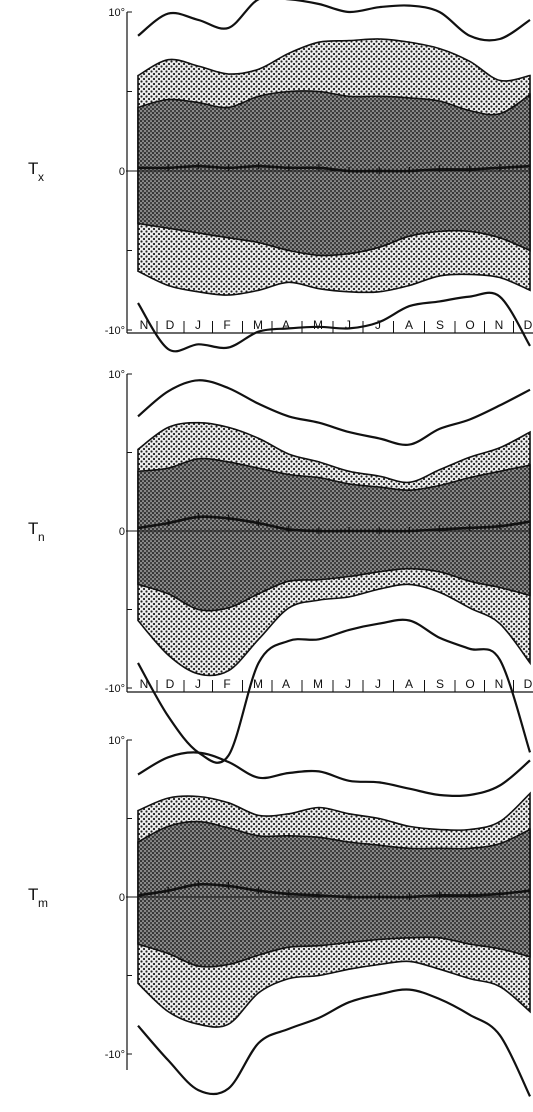  I want to click on panel-label-sub: n, so click(41, 537).